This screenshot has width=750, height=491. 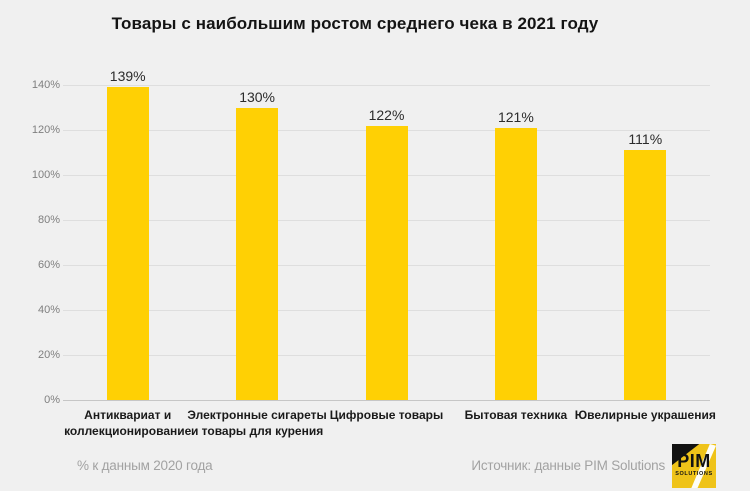 I want to click on y-axis-tick-label: 20%, so click(x=48, y=355).